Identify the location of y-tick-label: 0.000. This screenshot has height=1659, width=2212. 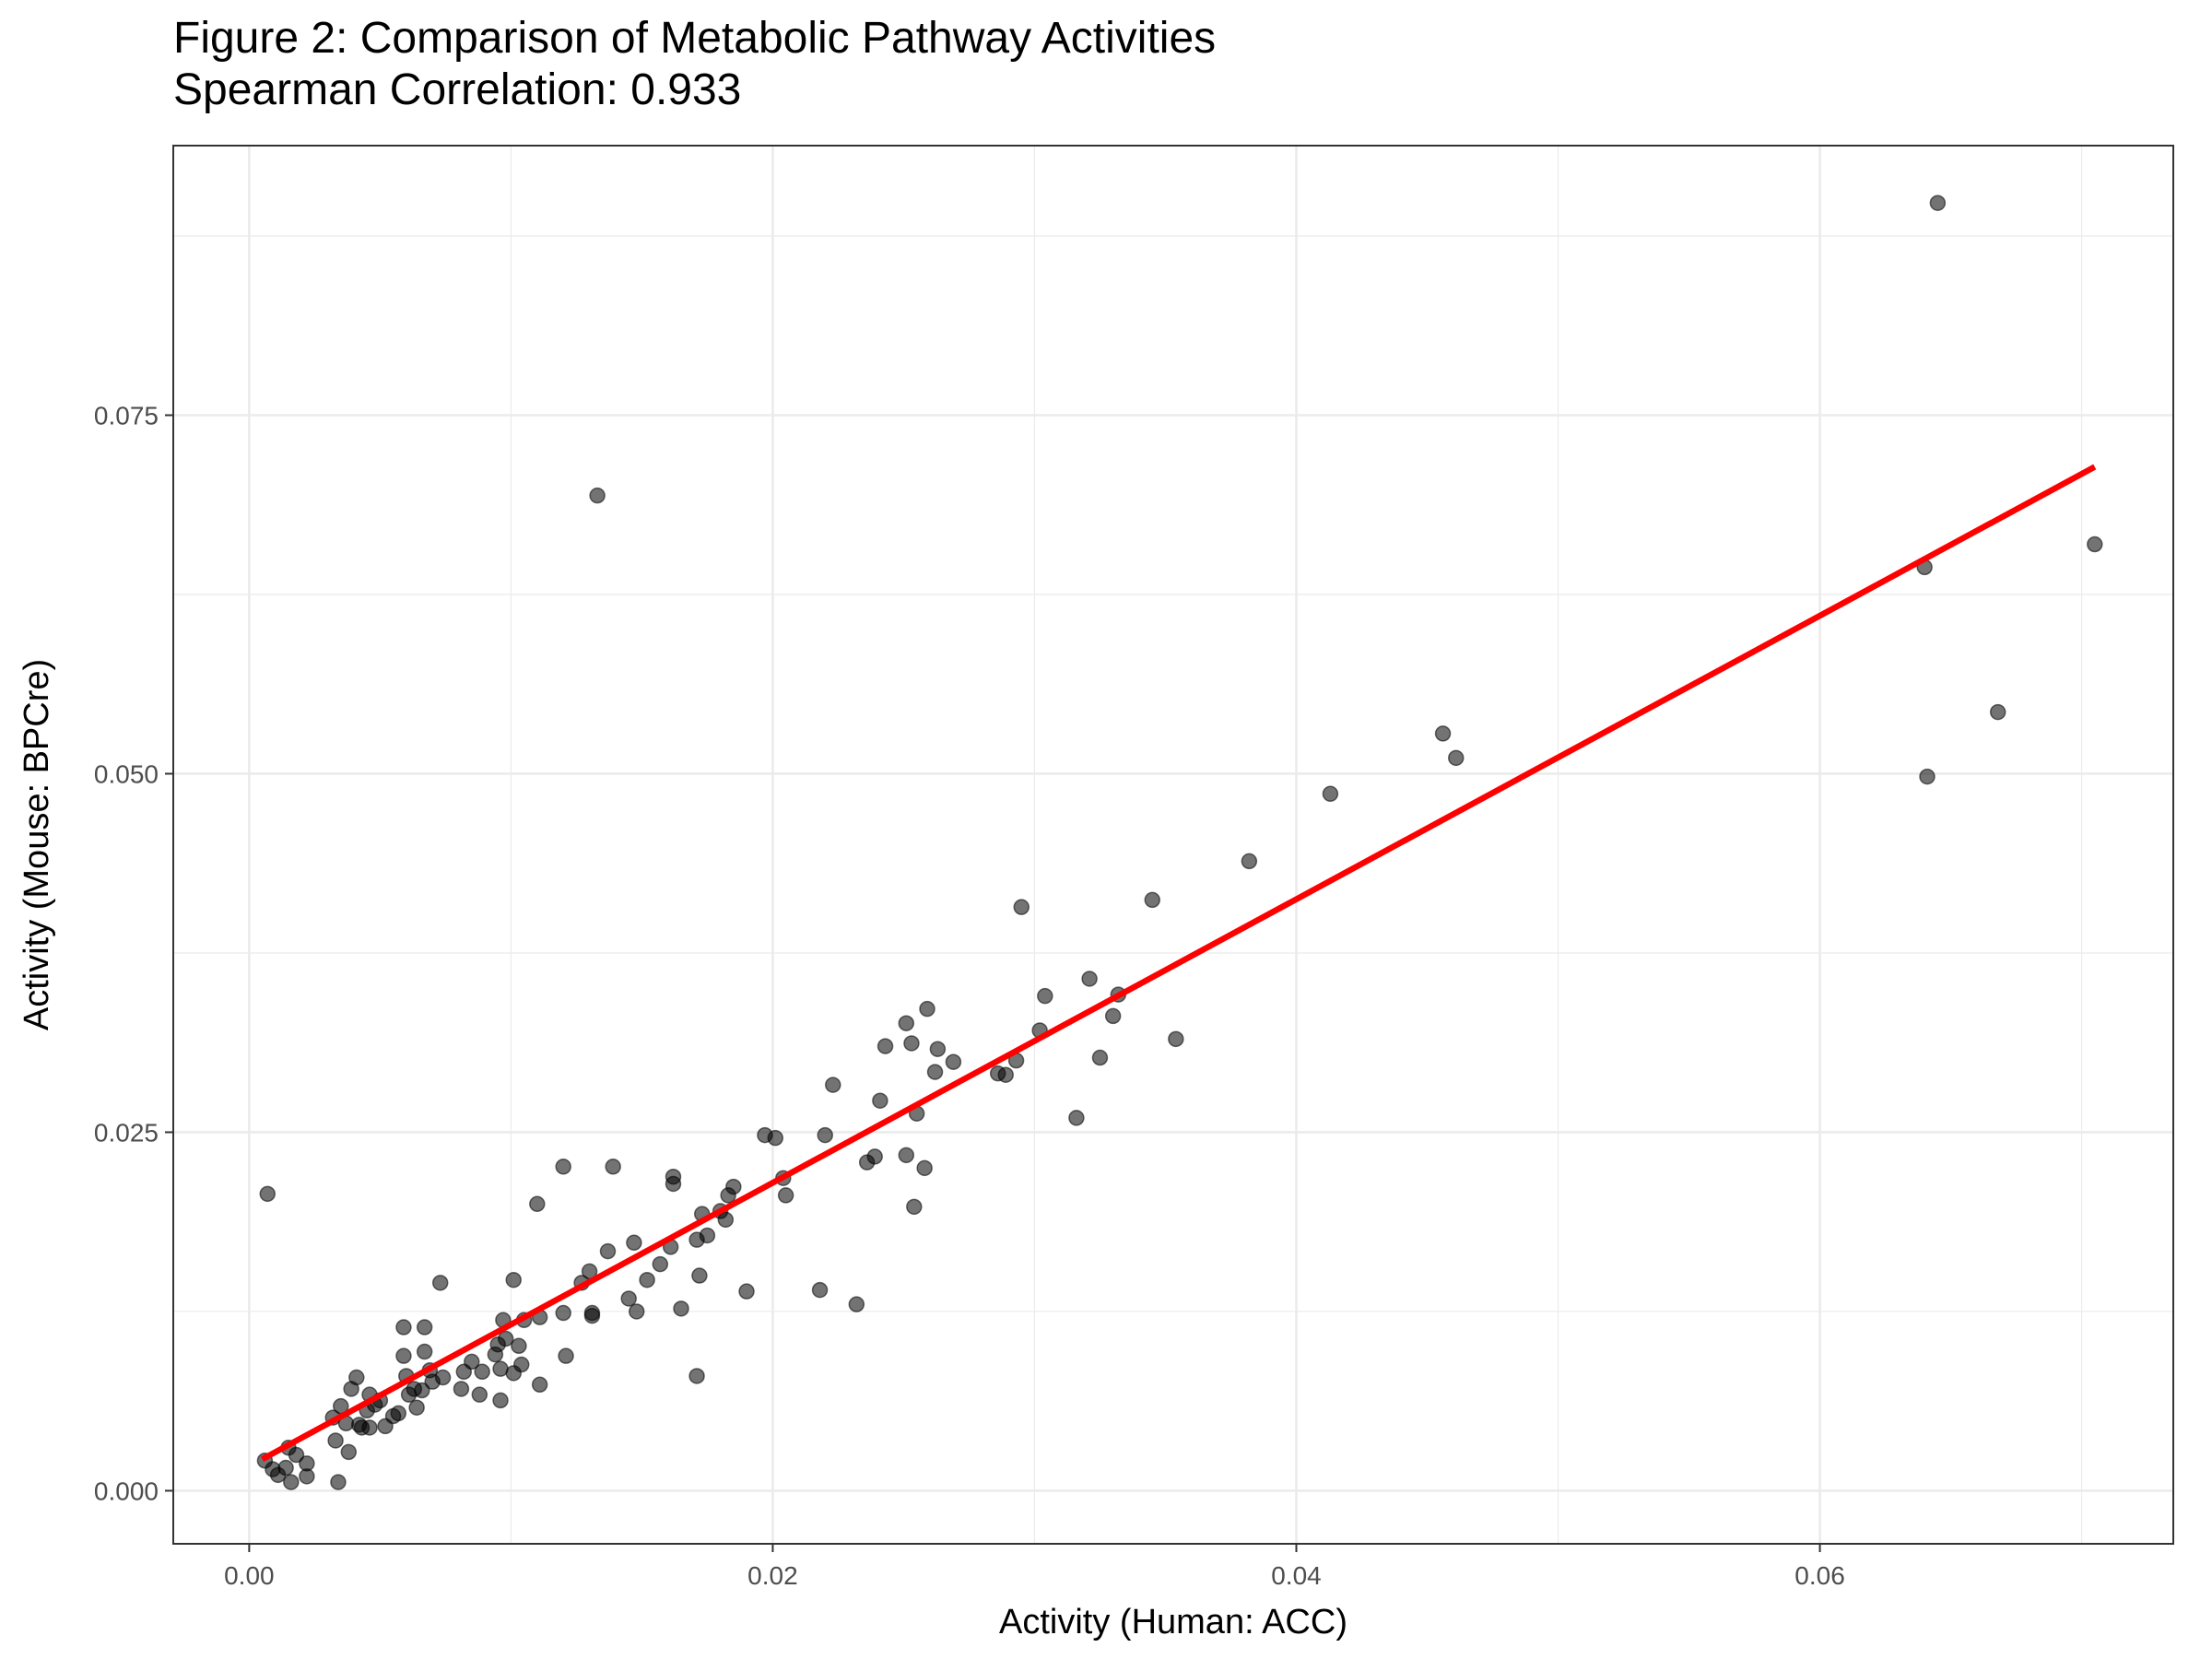
(126, 1491).